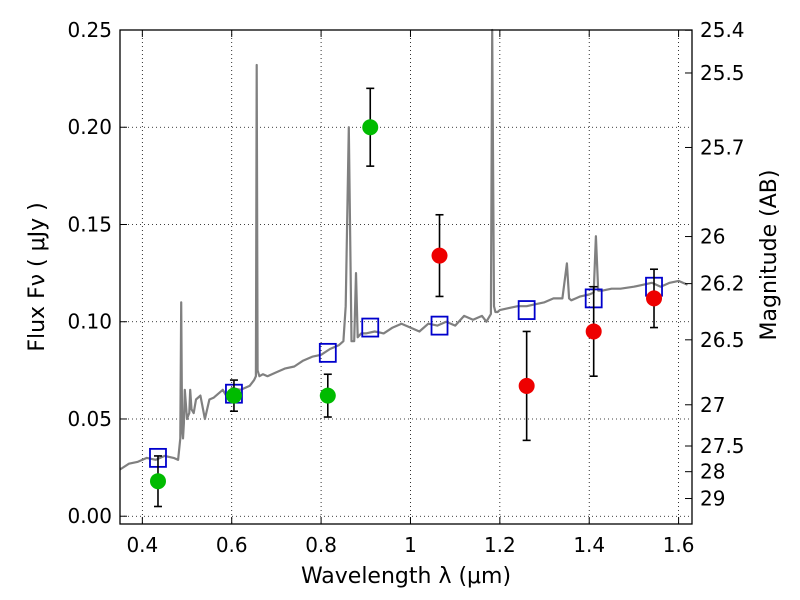 The image size is (800, 600). Describe the element at coordinates (321, 545) in the screenshot. I see `x-tick-label: 0.8` at that location.